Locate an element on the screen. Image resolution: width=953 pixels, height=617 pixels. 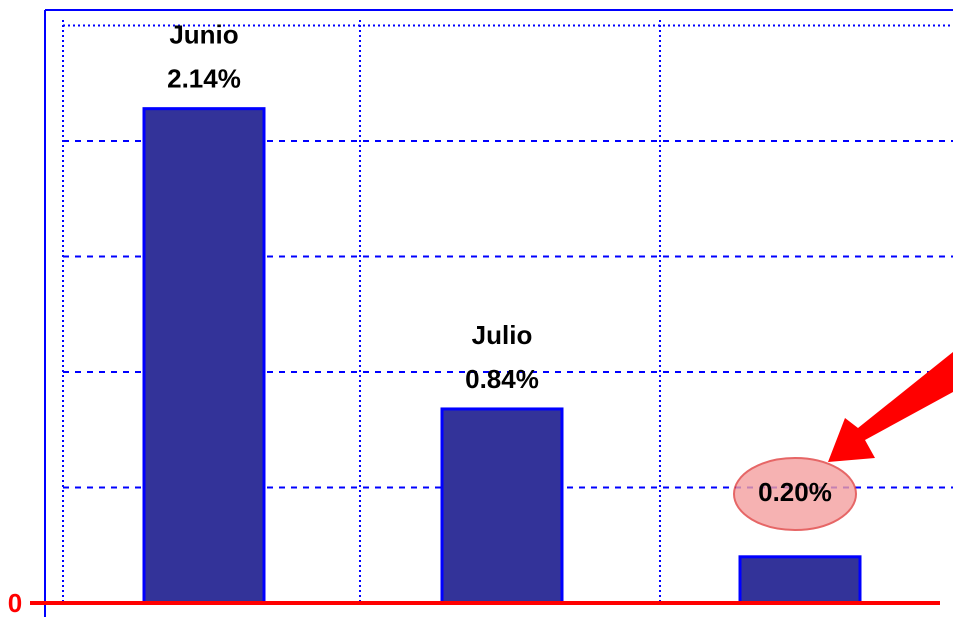
value-label: 2.14% is located at coordinates (204, 79).